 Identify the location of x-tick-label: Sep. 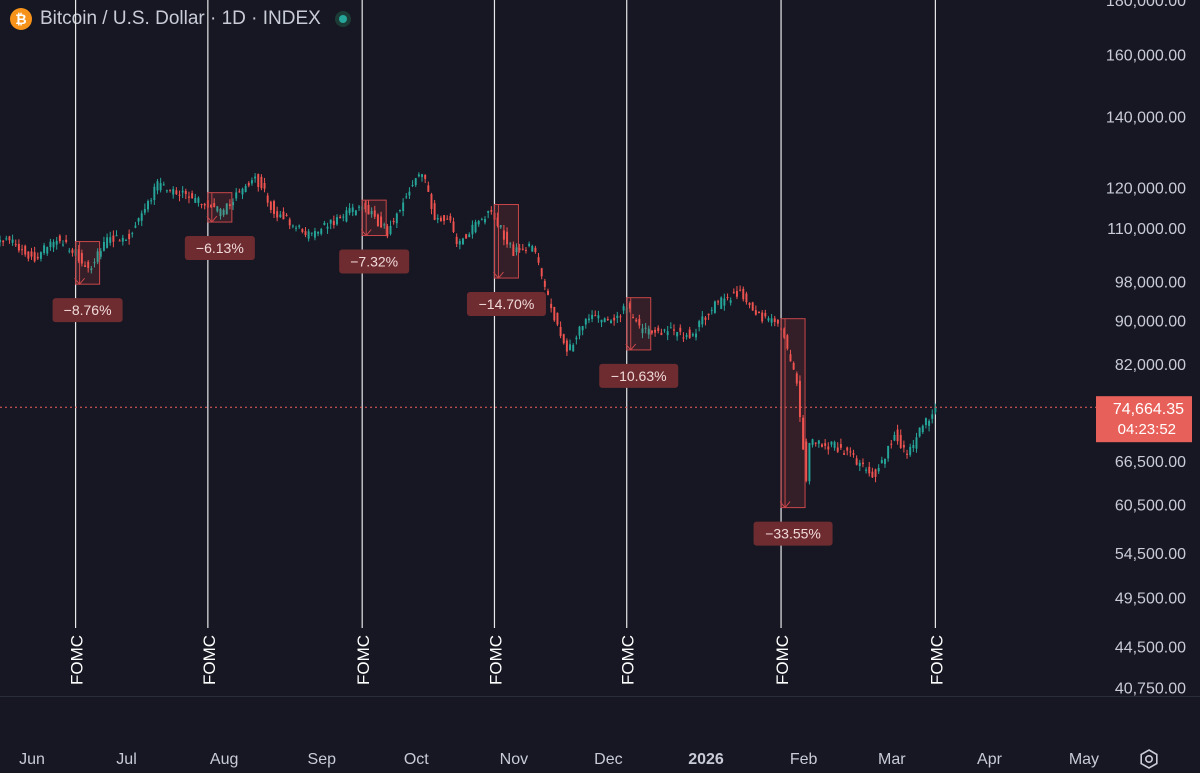
(322, 759).